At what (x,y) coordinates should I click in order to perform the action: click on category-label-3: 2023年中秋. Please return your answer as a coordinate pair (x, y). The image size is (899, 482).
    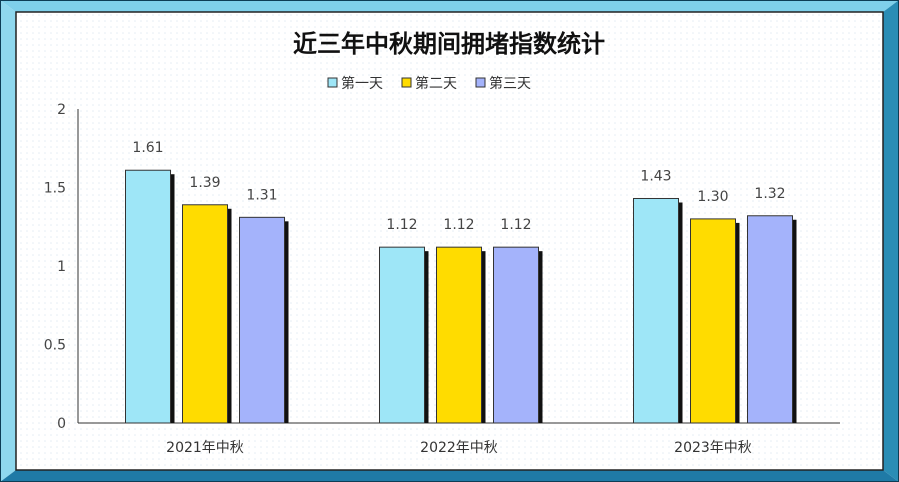
    Looking at the image, I should click on (713, 448).